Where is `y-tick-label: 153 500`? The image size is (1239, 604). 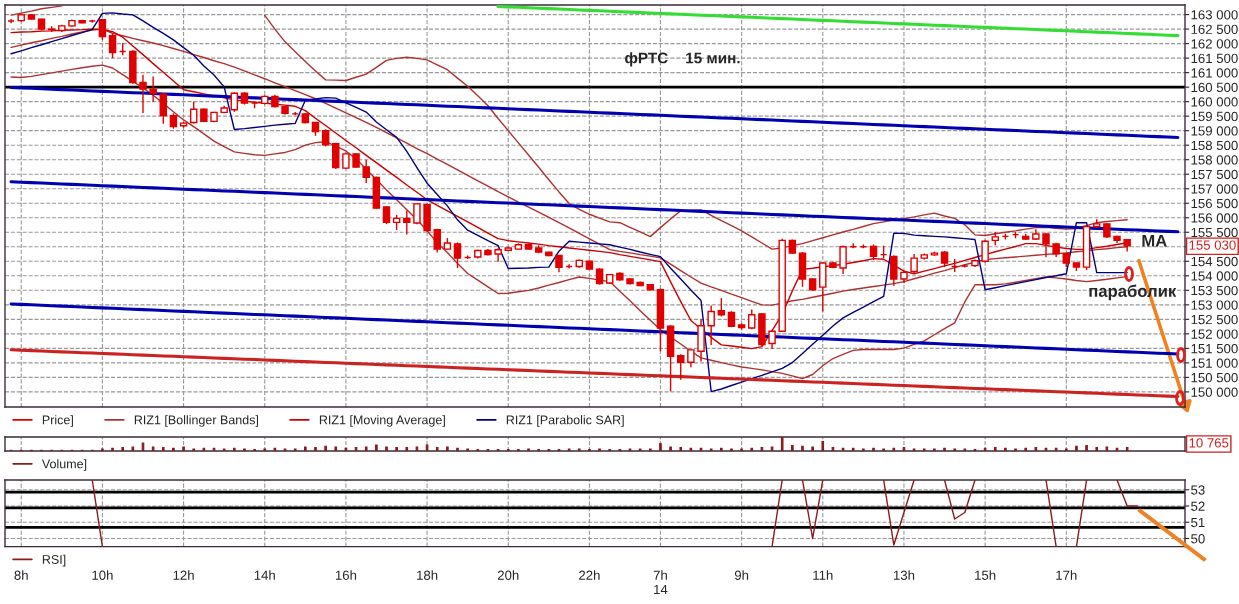 y-tick-label: 153 500 is located at coordinates (1214, 290).